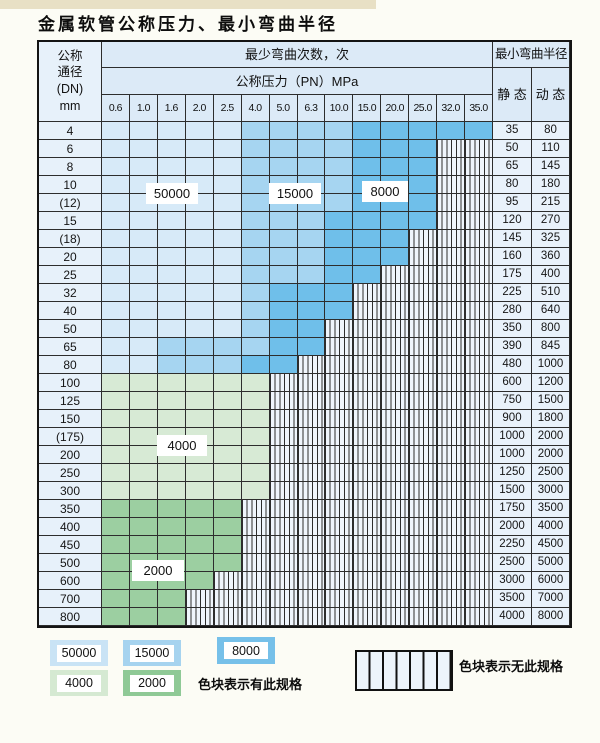 Image resolution: width=600 pixels, height=743 pixels. I want to click on dn-header-line: 公称, so click(70, 55).